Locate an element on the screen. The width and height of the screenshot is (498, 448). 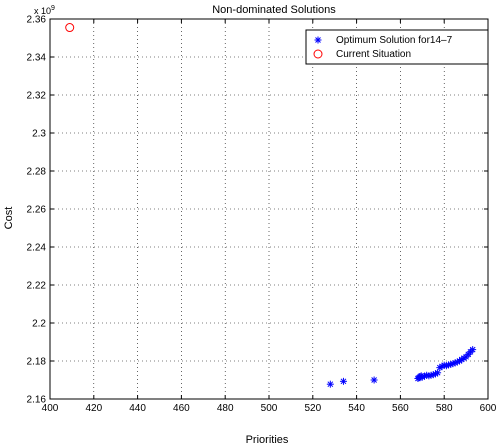
legend-label-current: Current Situation is located at coordinates (373, 54).